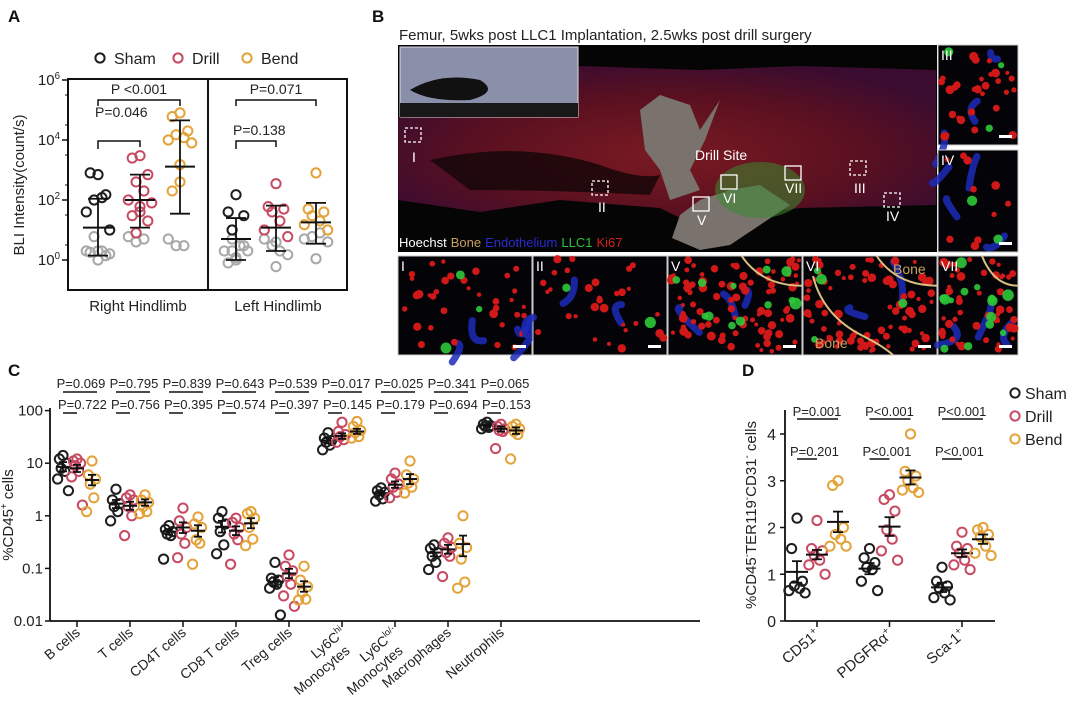 This screenshot has width=1080, height=725. I want to click on drill-site-label: Drill Site, so click(721, 155).